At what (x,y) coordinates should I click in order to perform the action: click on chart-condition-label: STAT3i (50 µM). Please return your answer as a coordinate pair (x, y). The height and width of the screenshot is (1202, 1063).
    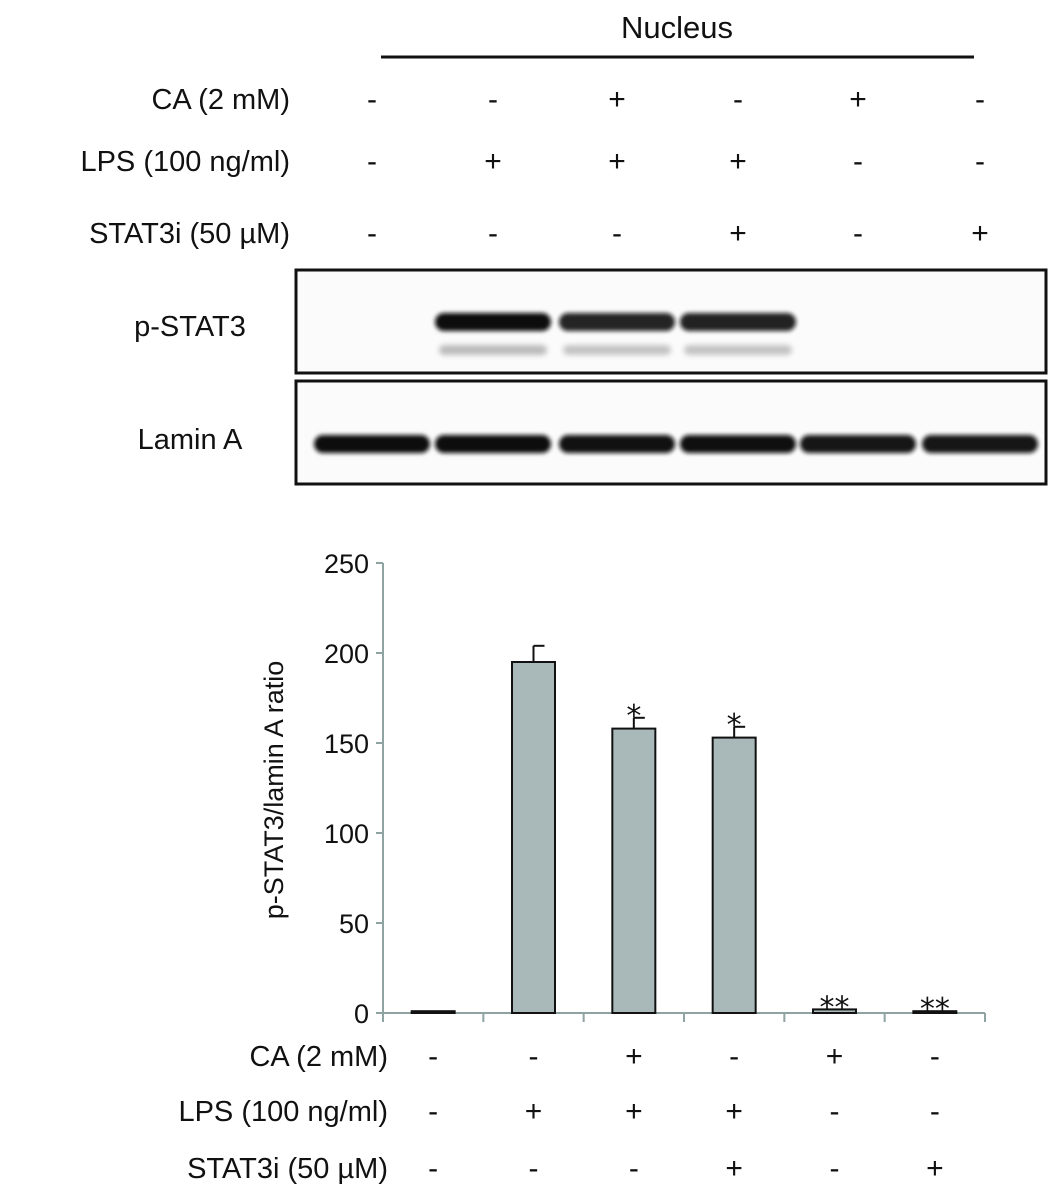
    Looking at the image, I should click on (287, 1169).